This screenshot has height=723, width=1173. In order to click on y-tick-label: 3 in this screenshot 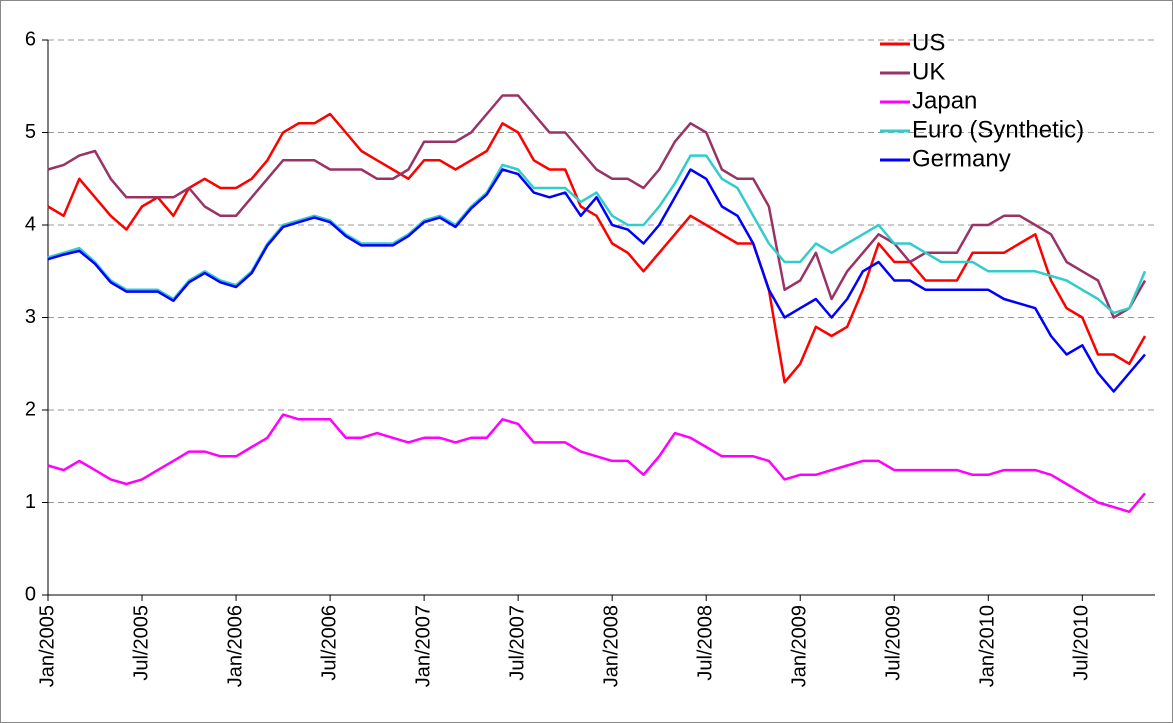, I will do `click(30, 317)`.